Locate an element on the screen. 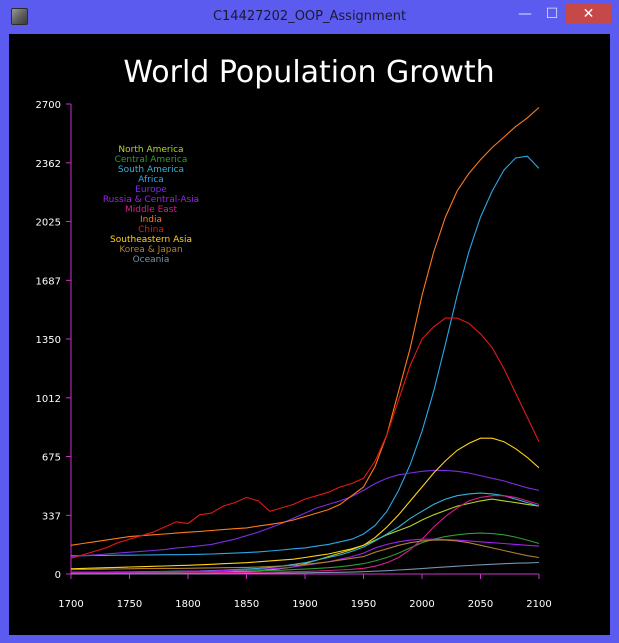  series-line-korea-japan is located at coordinates (305, 555).